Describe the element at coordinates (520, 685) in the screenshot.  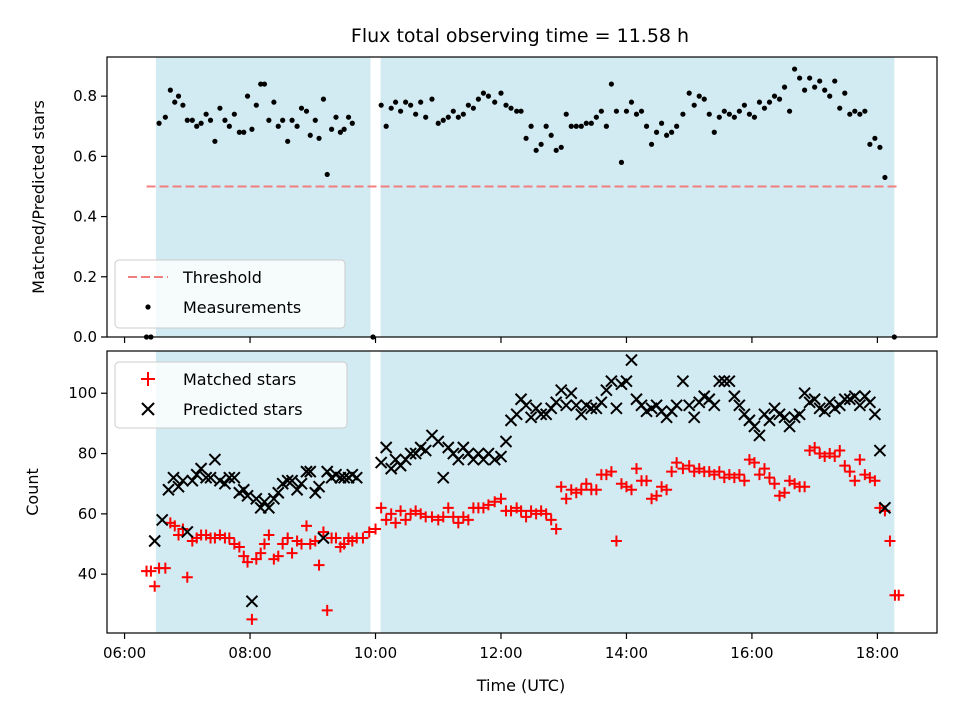
I see `x-axis-label: Time (UTC)` at that location.